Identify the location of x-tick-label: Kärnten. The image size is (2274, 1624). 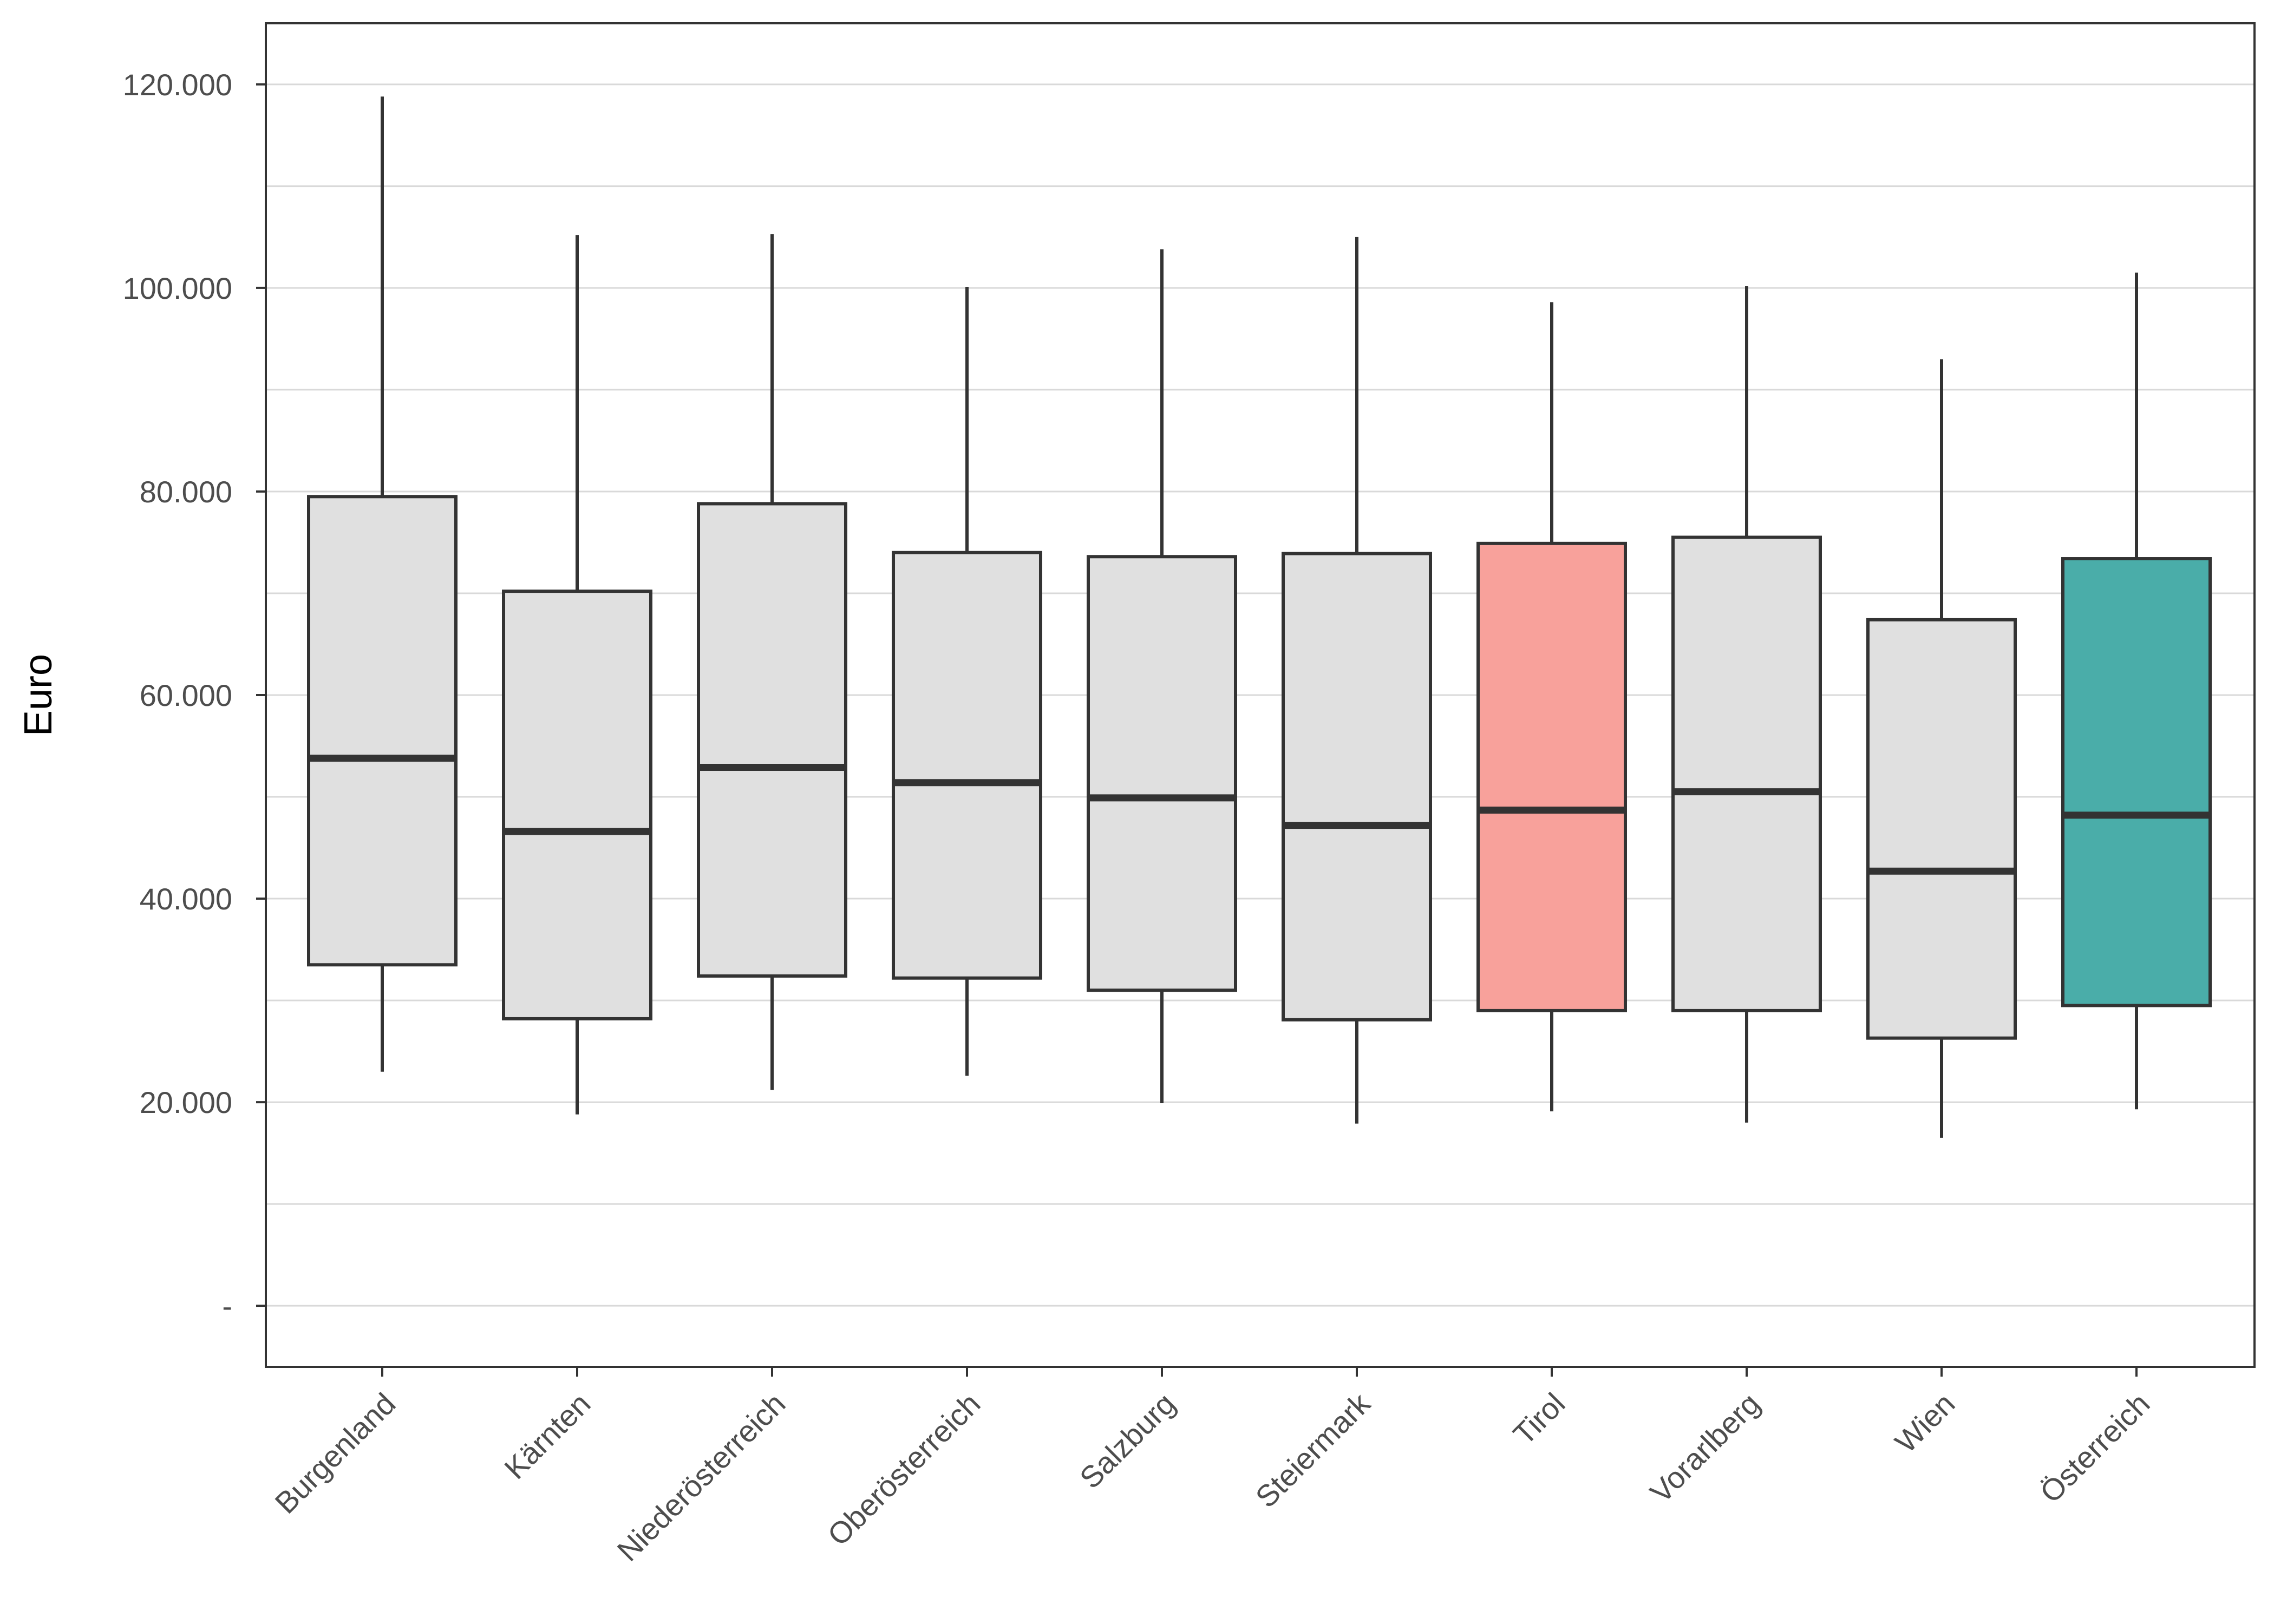
(548, 1435).